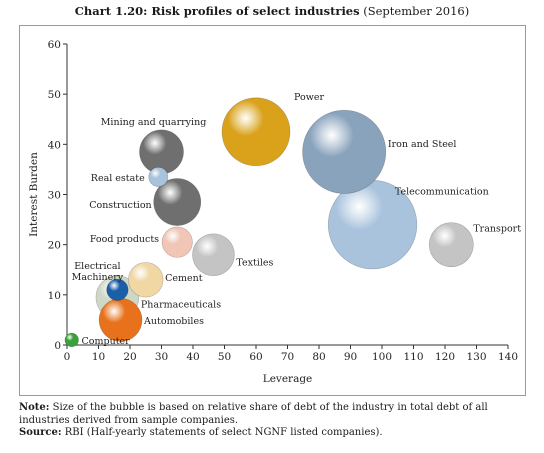  What do you see at coordinates (318, 357) in the screenshot?
I see `x-tick-label: 80` at bounding box center [318, 357].